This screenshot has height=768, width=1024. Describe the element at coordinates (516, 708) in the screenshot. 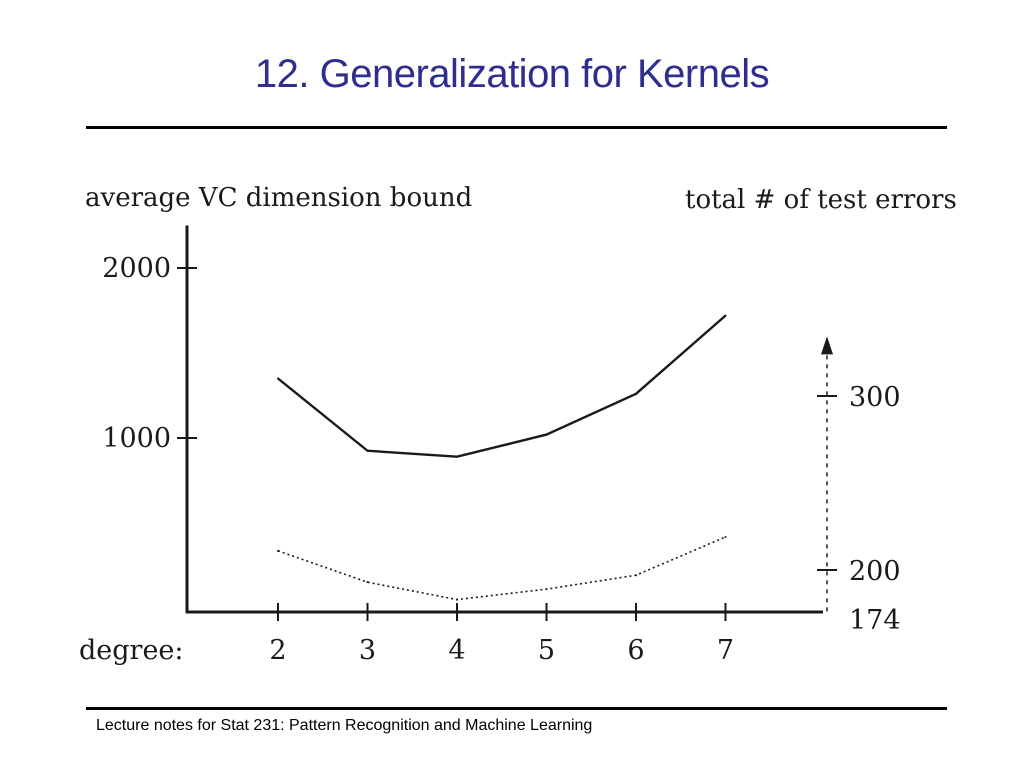

I see `footer-rule` at that location.